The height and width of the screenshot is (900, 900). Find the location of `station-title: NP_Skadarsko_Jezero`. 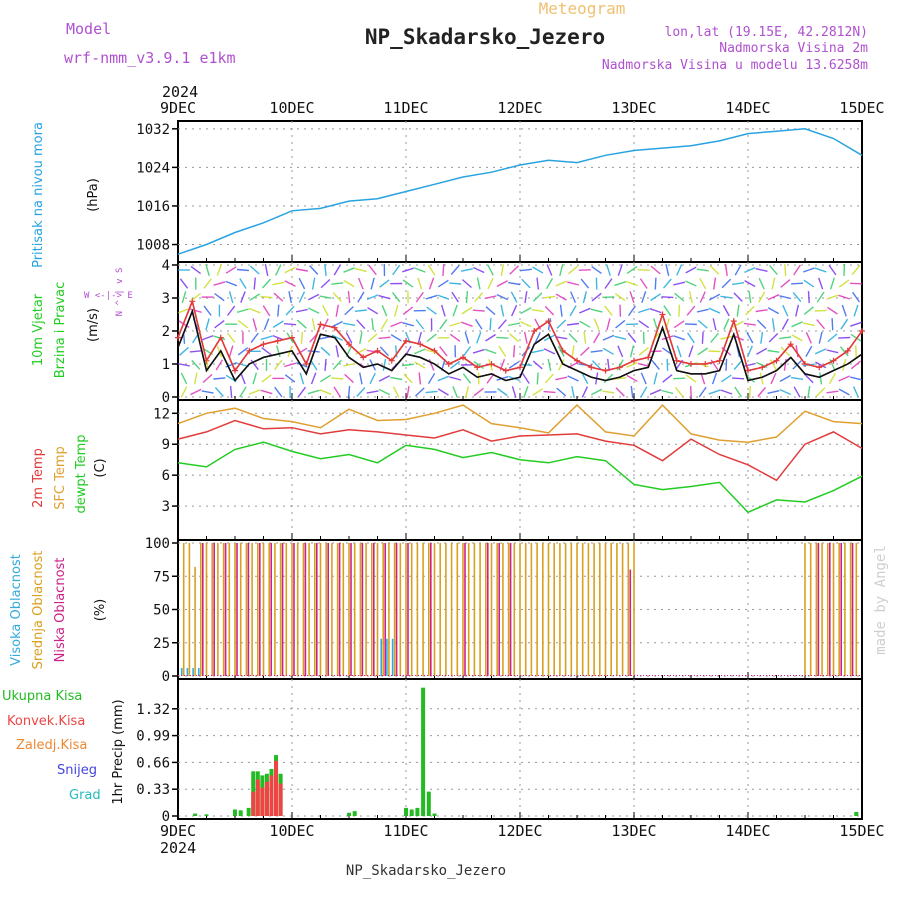

station-title: NP_Skadarsko_Jezero is located at coordinates (485, 37).